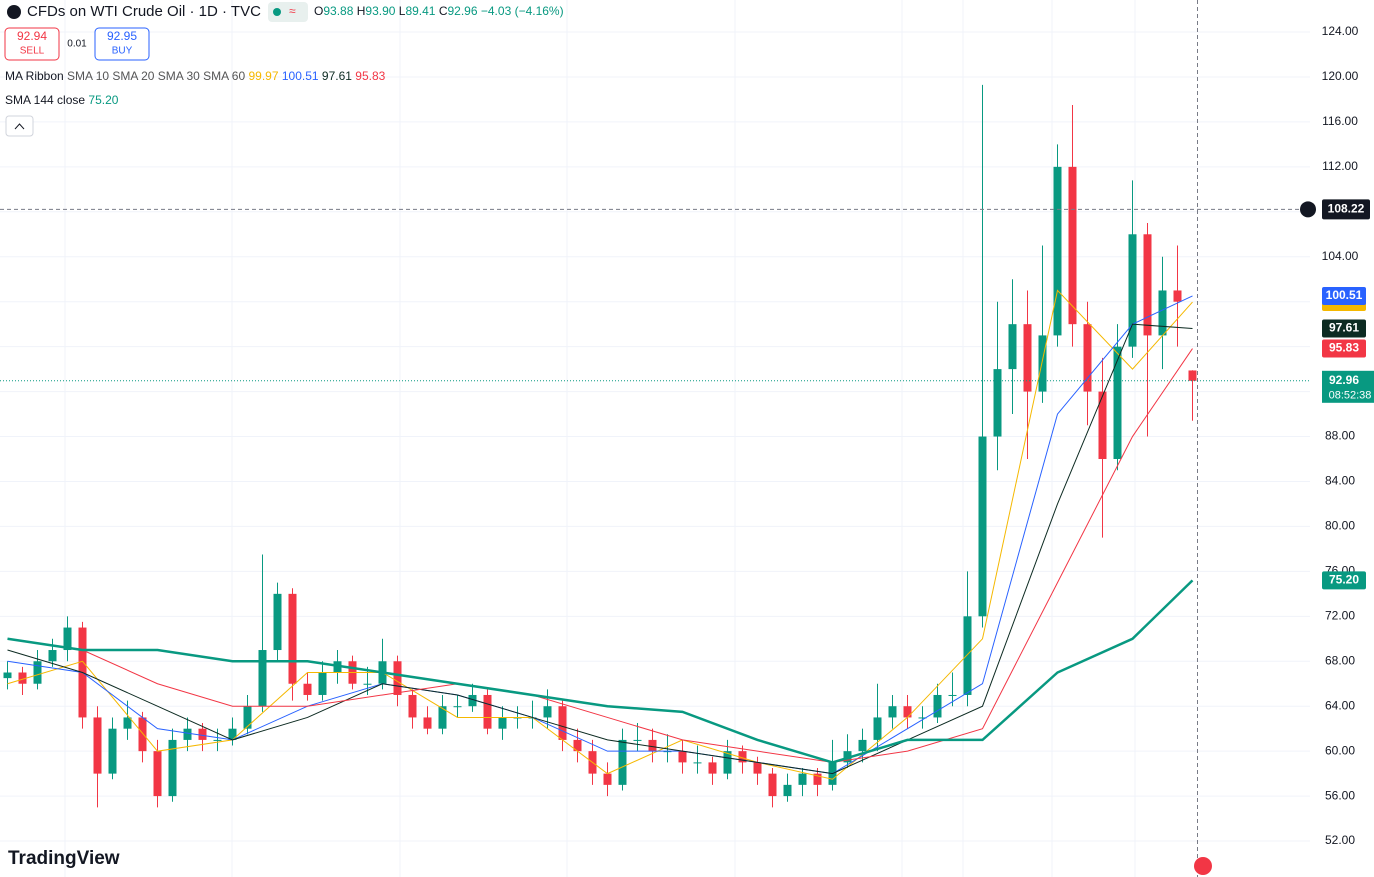 This screenshot has width=1374, height=877. What do you see at coordinates (1340, 526) in the screenshot?
I see `y-tick-label: 80.00` at bounding box center [1340, 526].